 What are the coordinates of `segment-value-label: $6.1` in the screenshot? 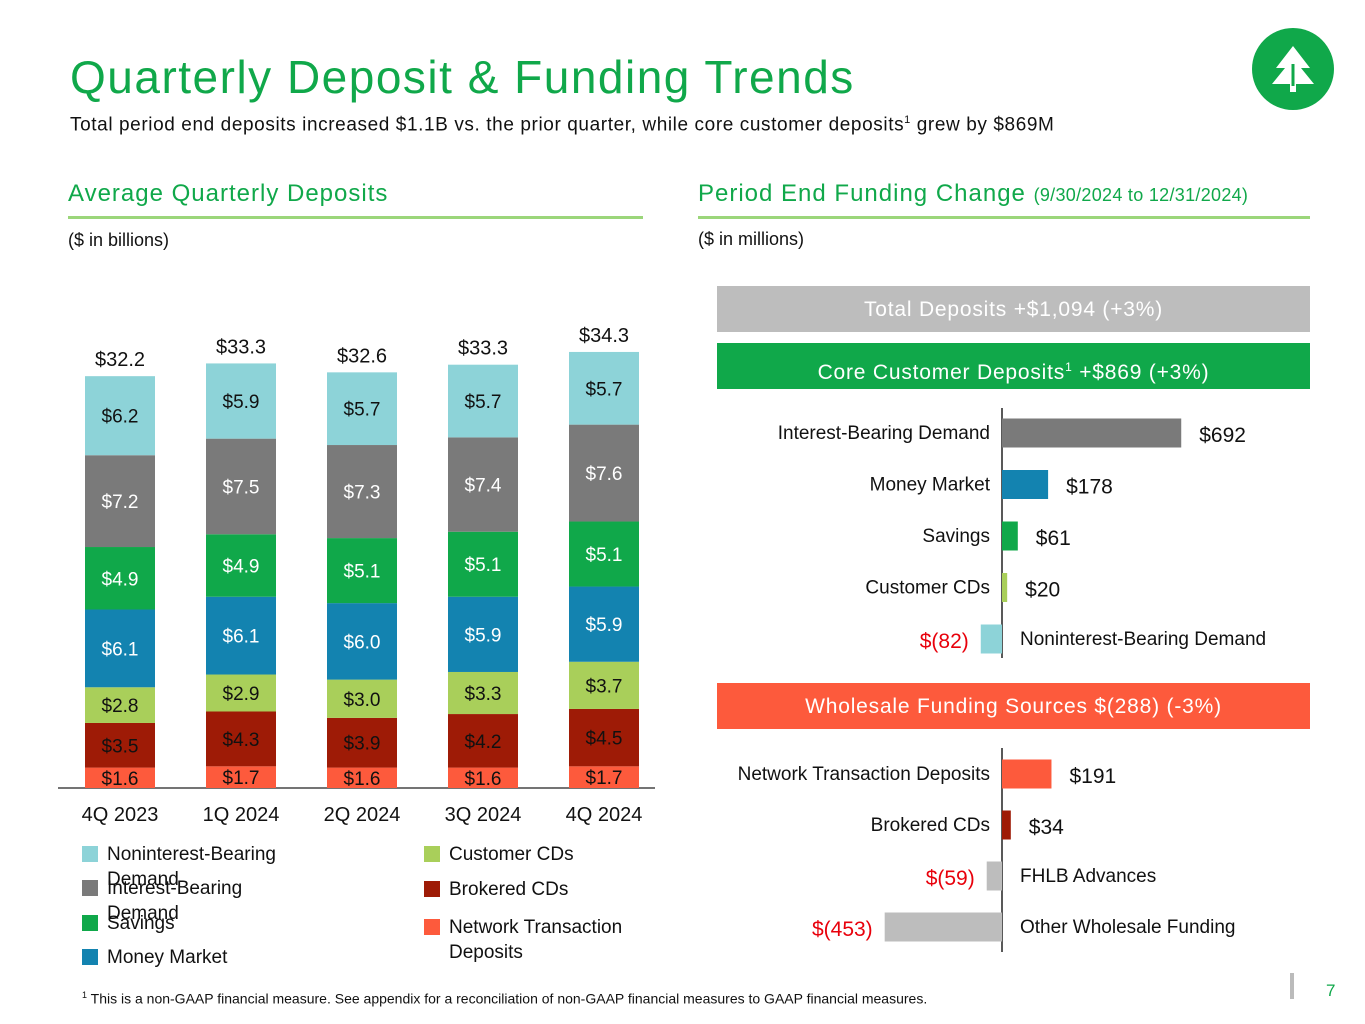 It's located at (120, 649).